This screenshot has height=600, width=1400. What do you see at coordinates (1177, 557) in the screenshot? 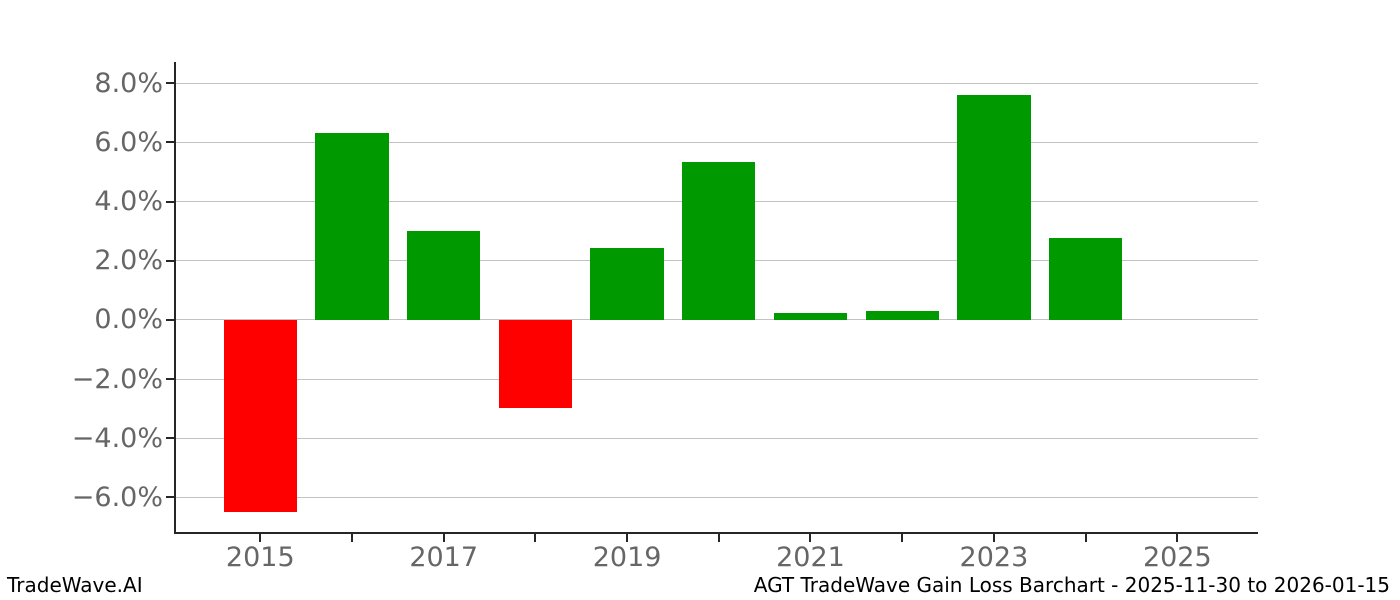
I see `x-tick-label-2025: 2025` at bounding box center [1177, 557].